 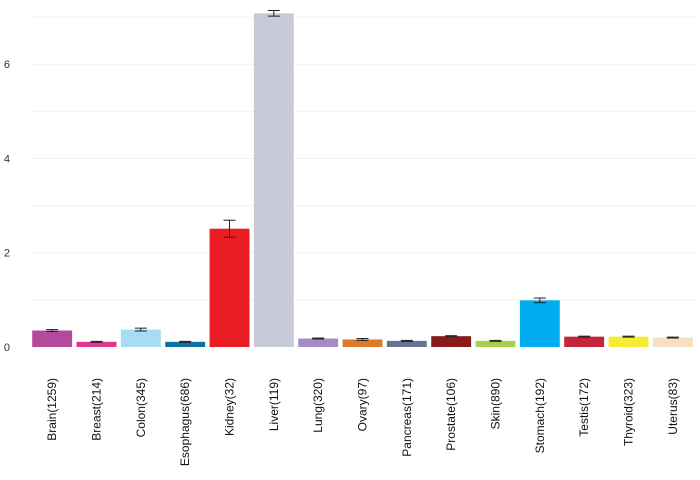 What do you see at coordinates (672, 342) in the screenshot?
I see `bar-uterus` at bounding box center [672, 342].